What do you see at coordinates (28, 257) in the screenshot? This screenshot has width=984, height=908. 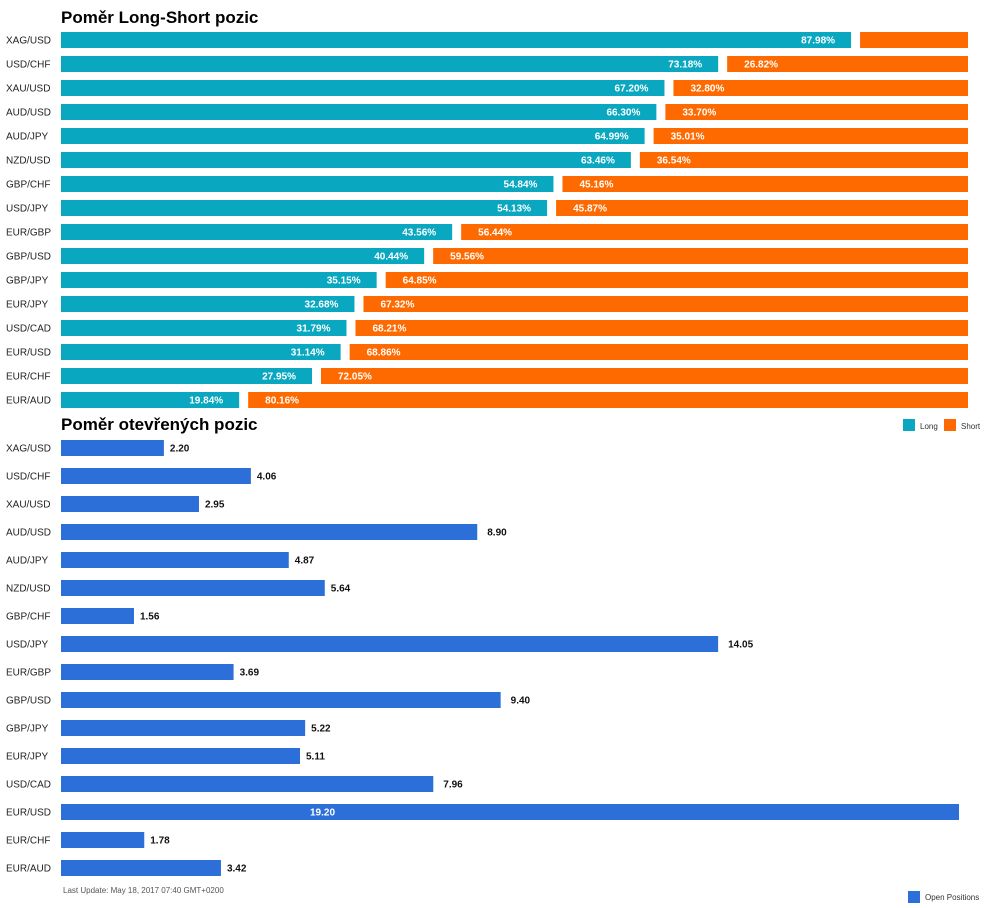 I see `ls-category-label-gbp-usd: GBP/USD` at bounding box center [28, 257].